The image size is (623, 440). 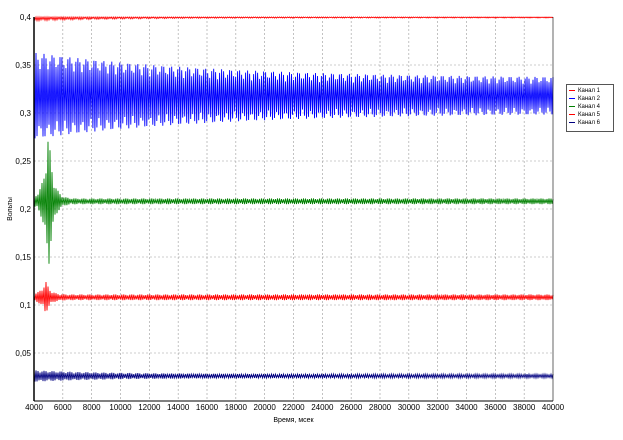 I want to click on legend: Канал 1 Канал 2 Канал 4 Канал 5 Канал 6, so click(x=590, y=108).